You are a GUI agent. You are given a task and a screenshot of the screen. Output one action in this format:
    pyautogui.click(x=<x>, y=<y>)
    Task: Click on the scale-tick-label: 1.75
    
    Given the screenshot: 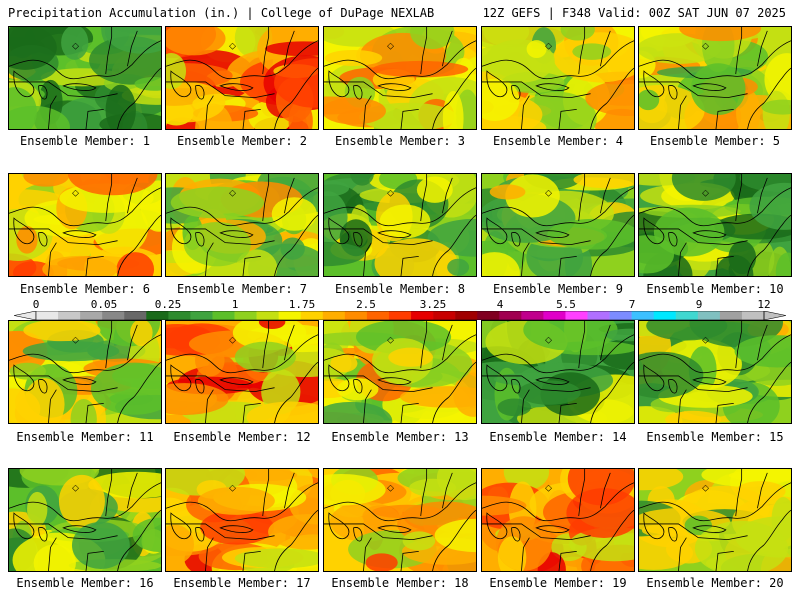 What is the action you would take?
    pyautogui.click(x=302, y=304)
    